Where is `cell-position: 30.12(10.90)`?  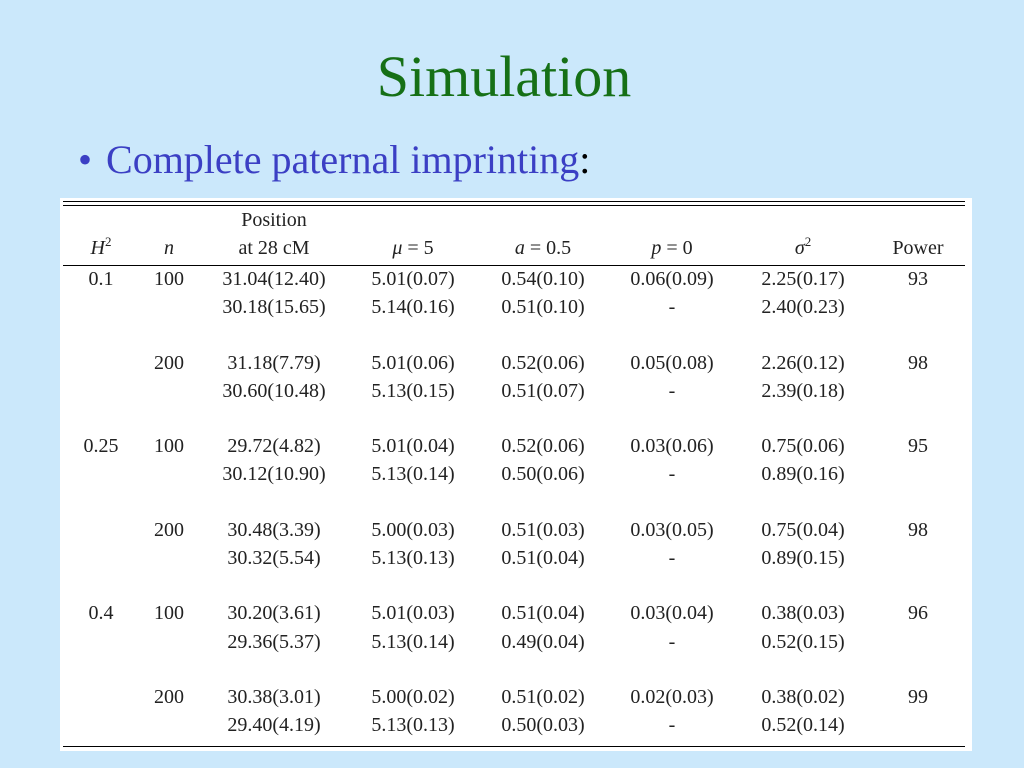 cell-position: 30.12(10.90) is located at coordinates (274, 474).